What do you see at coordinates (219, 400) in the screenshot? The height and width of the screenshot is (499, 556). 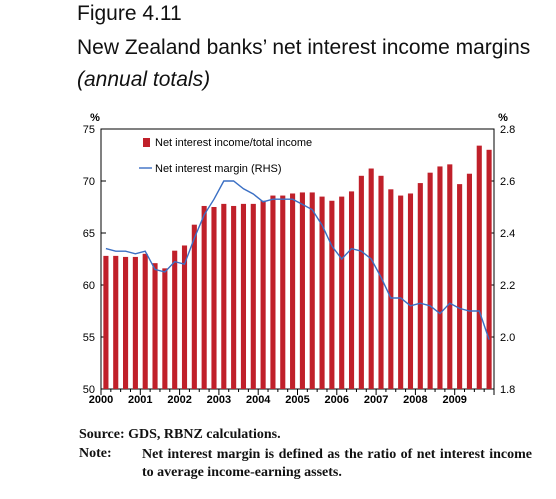 I see `x-tick-label: 2003` at bounding box center [219, 400].